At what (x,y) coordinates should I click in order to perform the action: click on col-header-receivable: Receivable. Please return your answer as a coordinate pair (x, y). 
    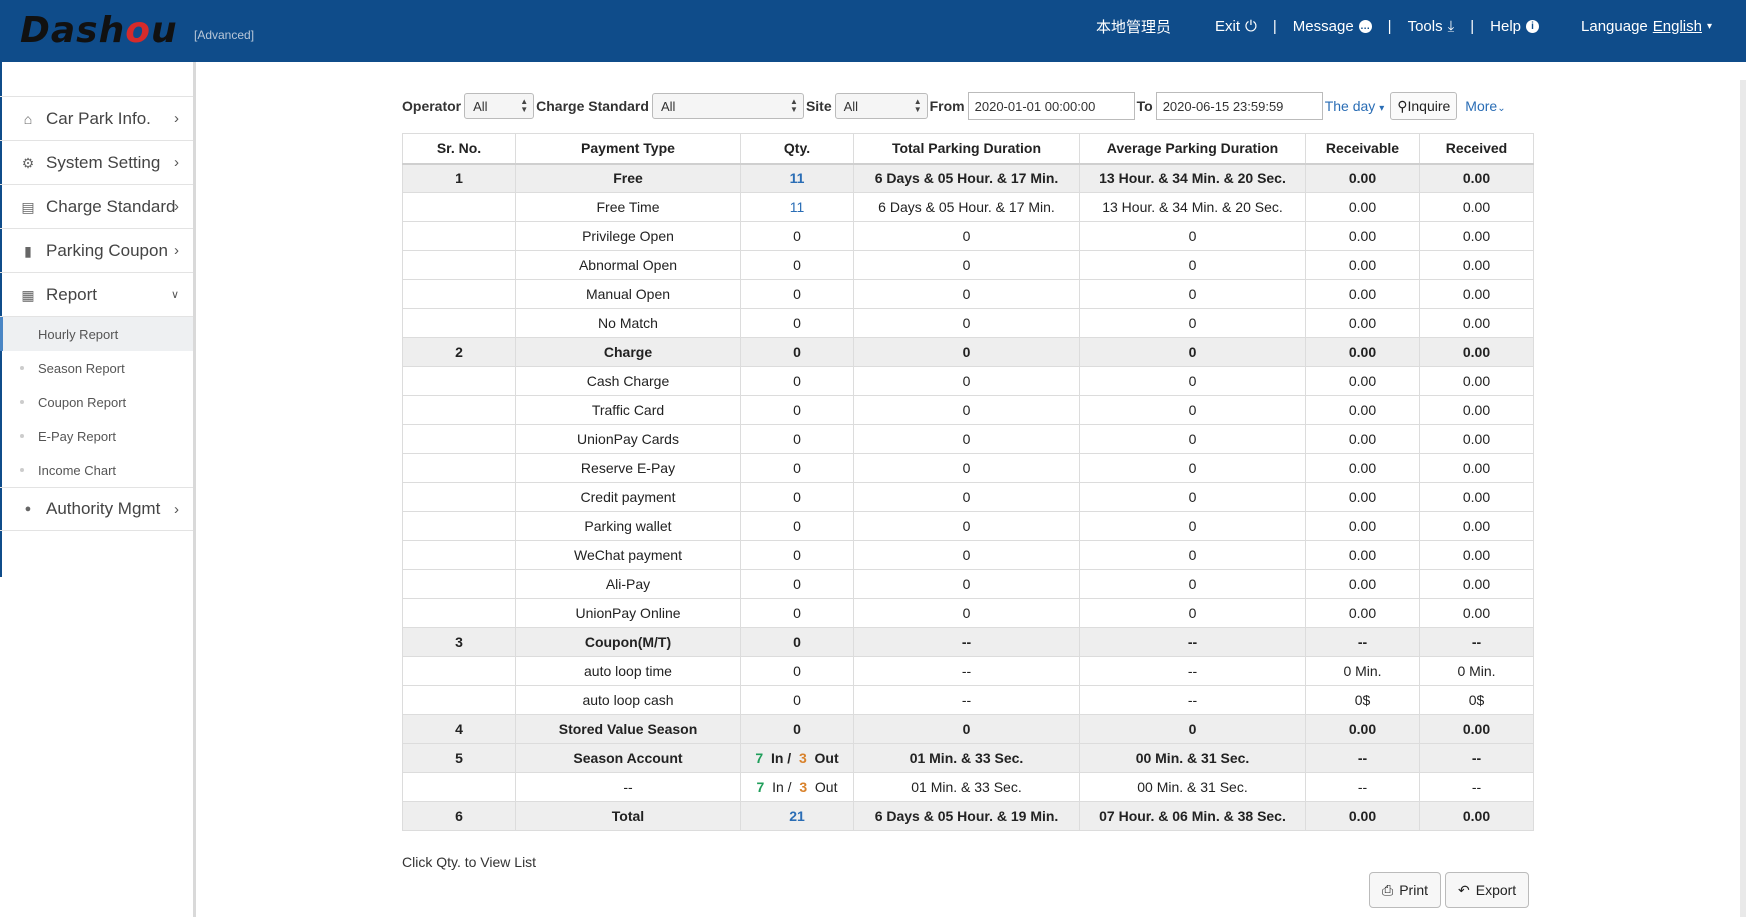
    Looking at the image, I should click on (1362, 149).